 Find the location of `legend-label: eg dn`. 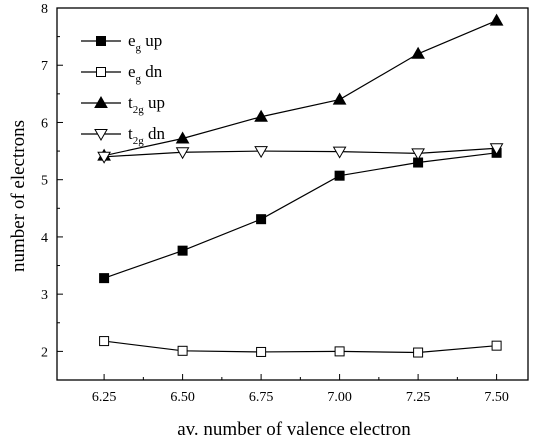

legend-label: eg dn is located at coordinates (145, 73).